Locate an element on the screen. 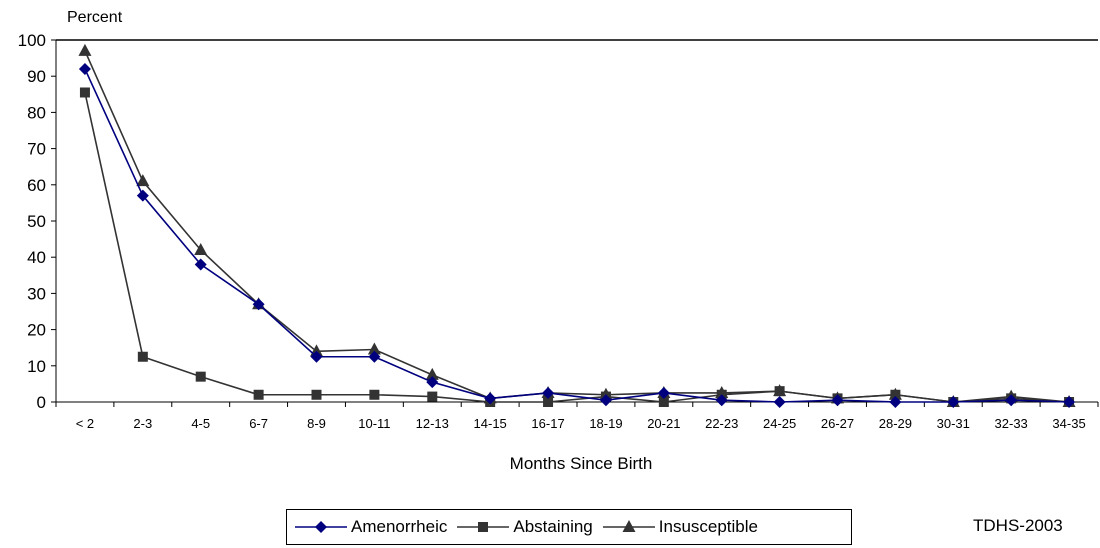 Image resolution: width=1100 pixels, height=548 pixels. y-tick-label: 90 is located at coordinates (36, 76).